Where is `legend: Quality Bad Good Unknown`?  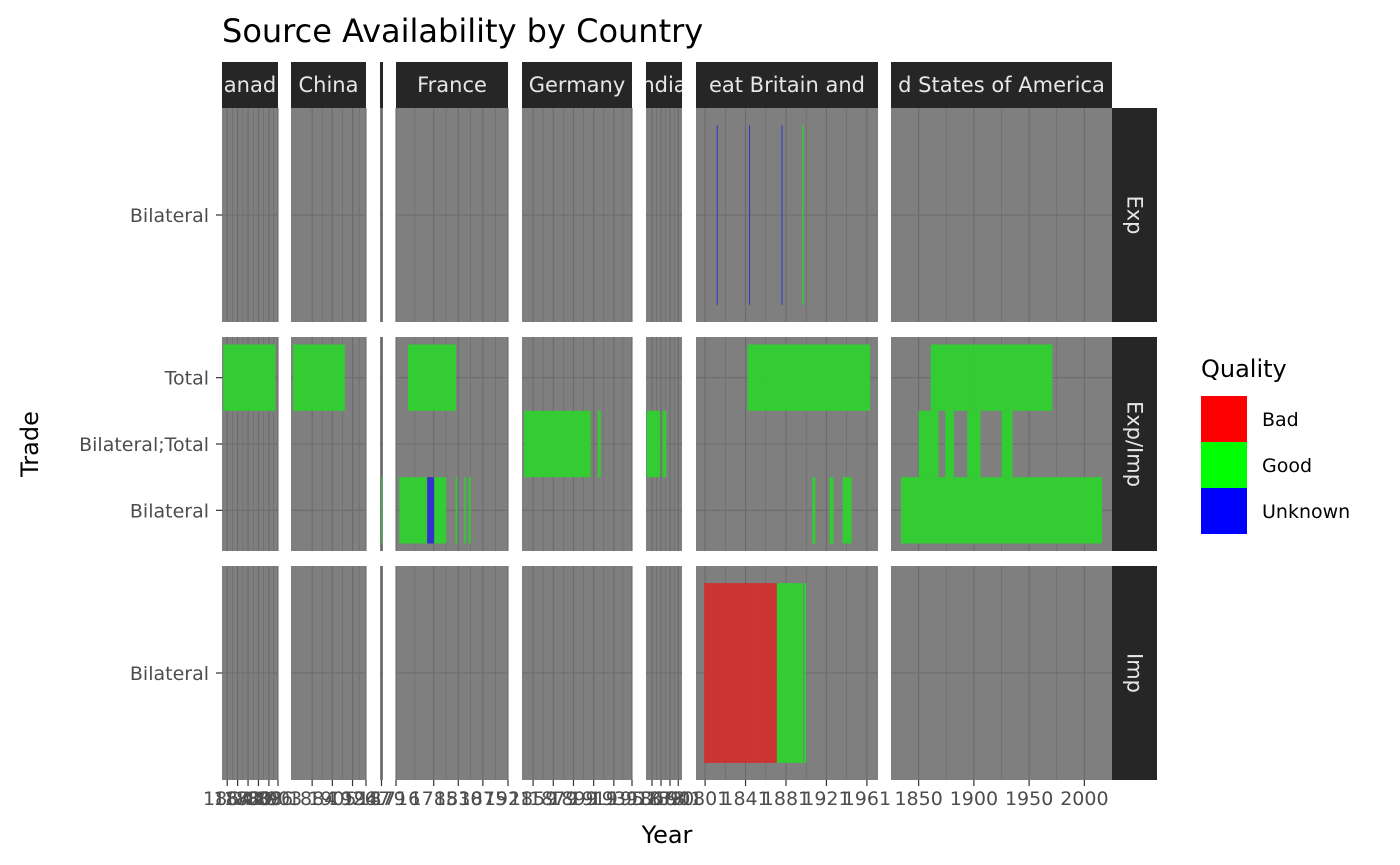 legend: Quality Bad Good Unknown is located at coordinates (1275, 444).